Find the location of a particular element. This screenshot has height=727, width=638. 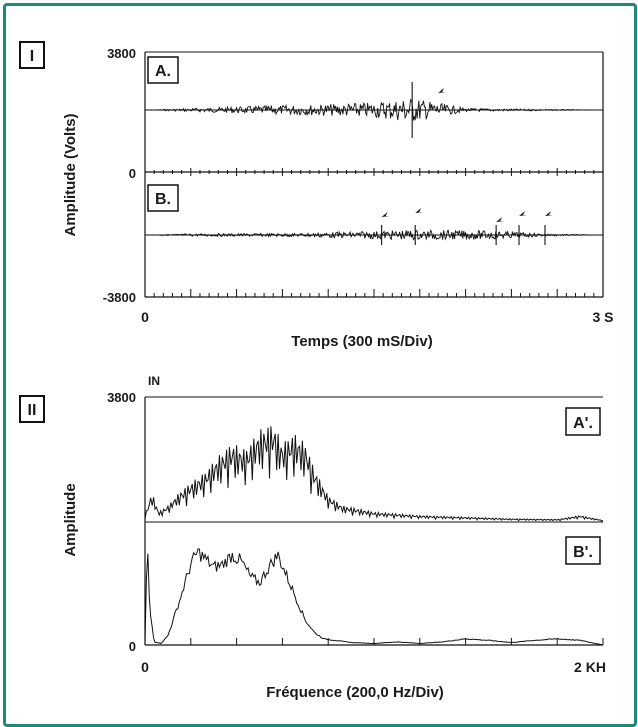

waveform-b is located at coordinates (374, 234).